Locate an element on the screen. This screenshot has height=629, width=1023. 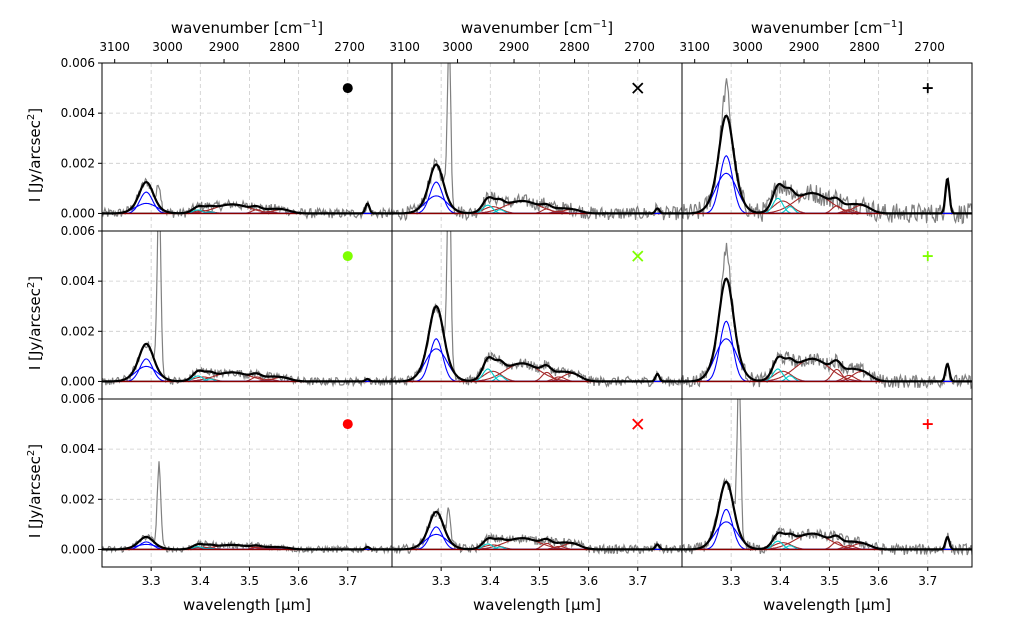
panel-frame is located at coordinates (827, 483).